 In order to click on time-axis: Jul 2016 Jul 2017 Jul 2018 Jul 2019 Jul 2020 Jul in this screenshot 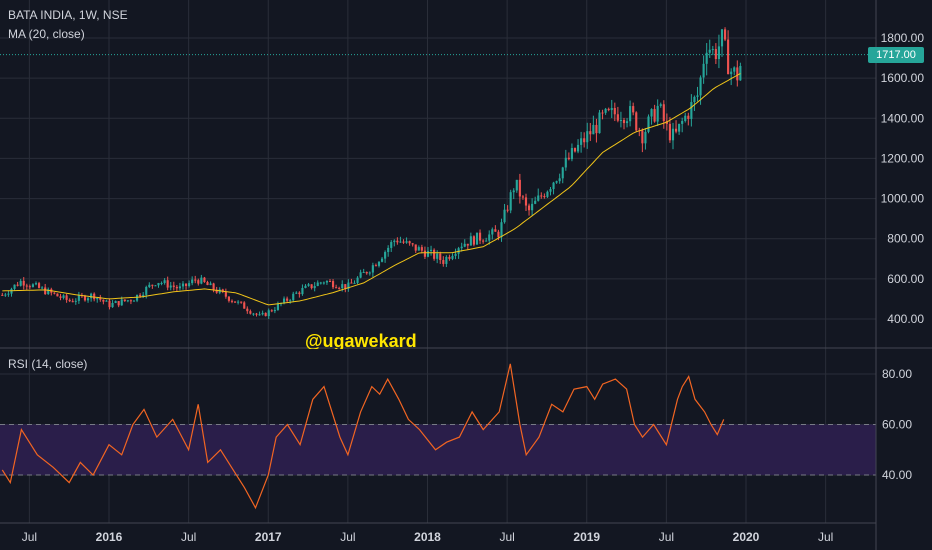, I will do `click(428, 537)`.